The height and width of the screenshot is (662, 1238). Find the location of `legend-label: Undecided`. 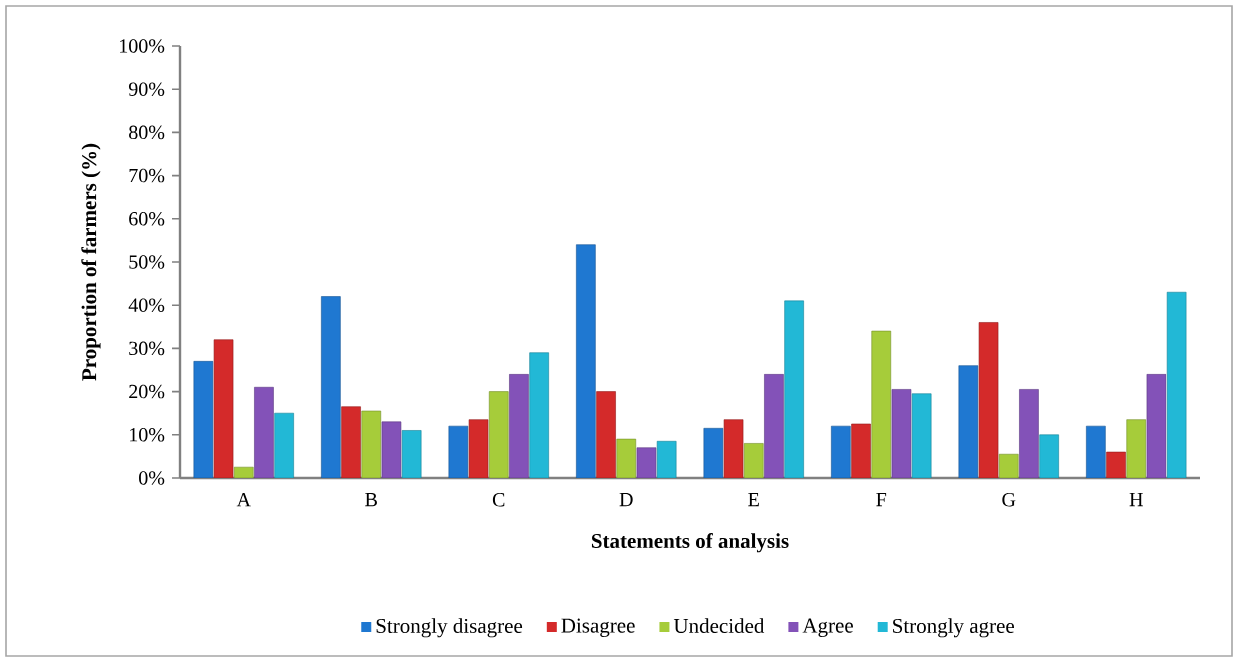

legend-label: Undecided is located at coordinates (719, 626).